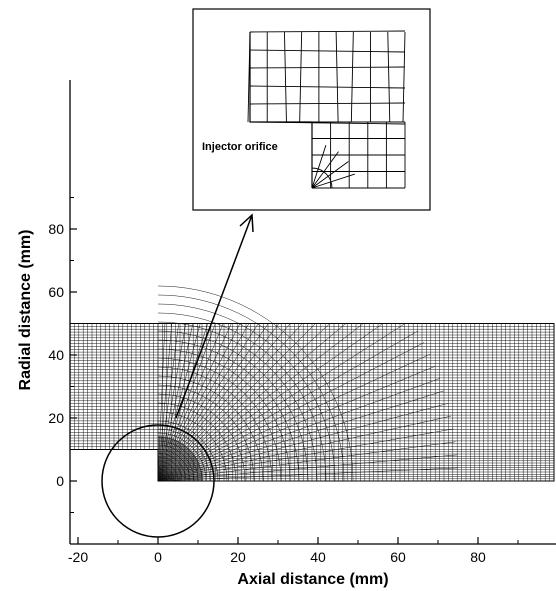  Describe the element at coordinates (281, 110) in the screenshot. I see `inset-boundary` at that location.